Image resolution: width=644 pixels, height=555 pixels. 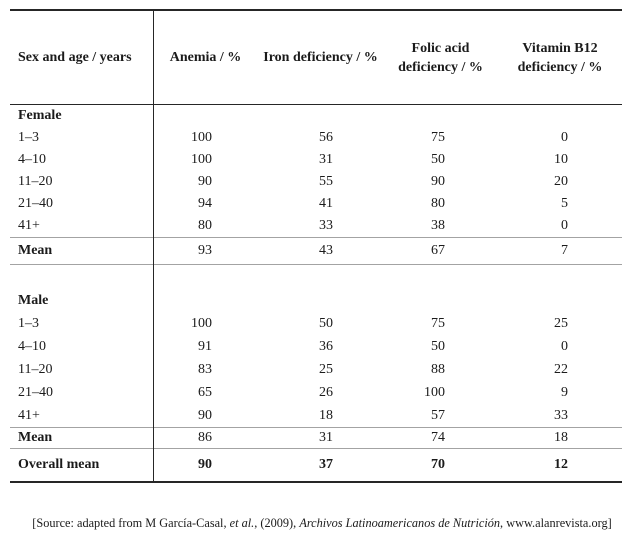 What do you see at coordinates (438, 181) in the screenshot?
I see `folic-value: 90` at bounding box center [438, 181].